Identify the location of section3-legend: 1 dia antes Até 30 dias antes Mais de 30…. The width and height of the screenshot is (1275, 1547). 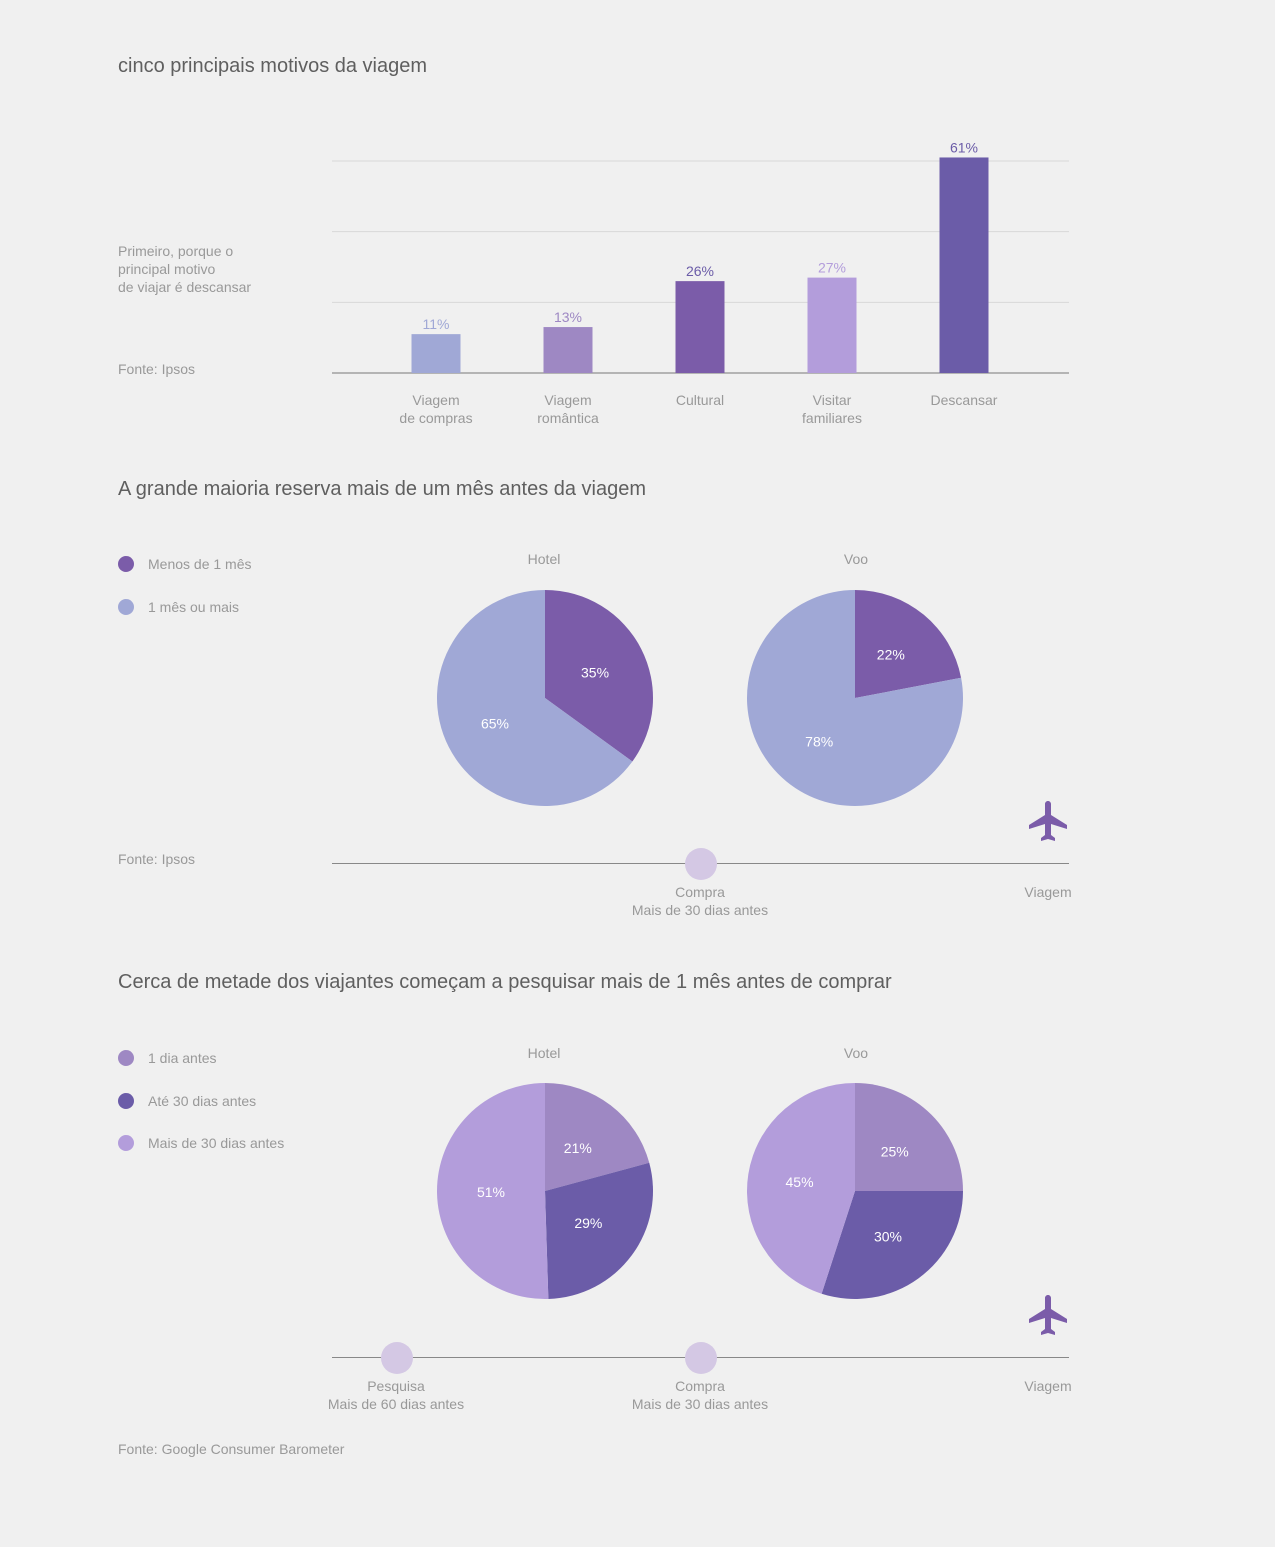
(201, 1100).